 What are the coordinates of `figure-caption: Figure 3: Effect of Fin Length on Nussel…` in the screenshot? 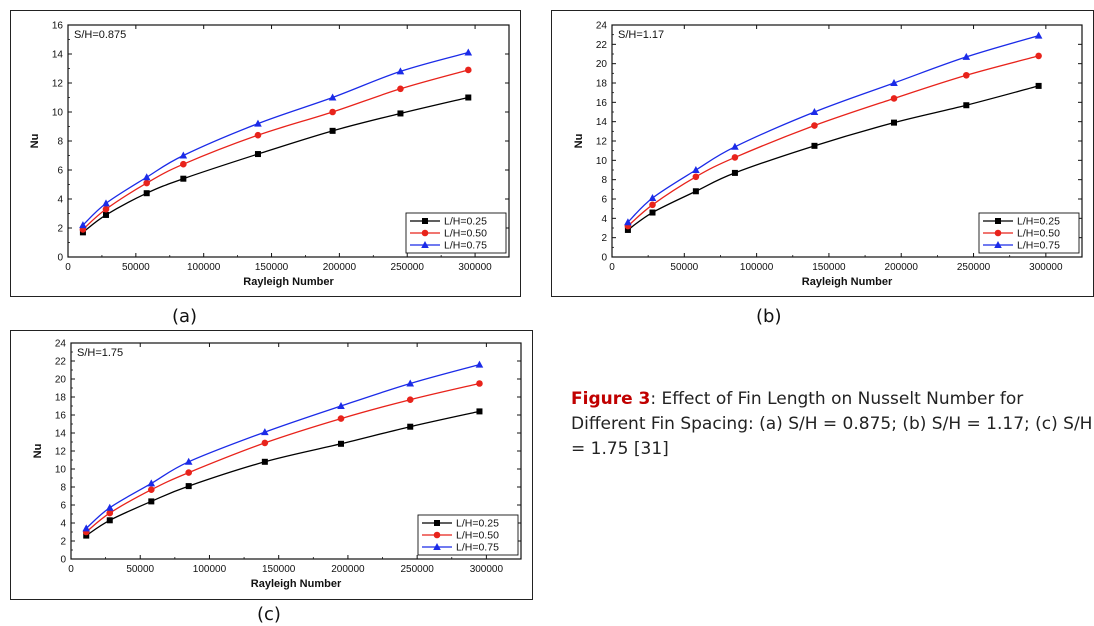 It's located at (832, 424).